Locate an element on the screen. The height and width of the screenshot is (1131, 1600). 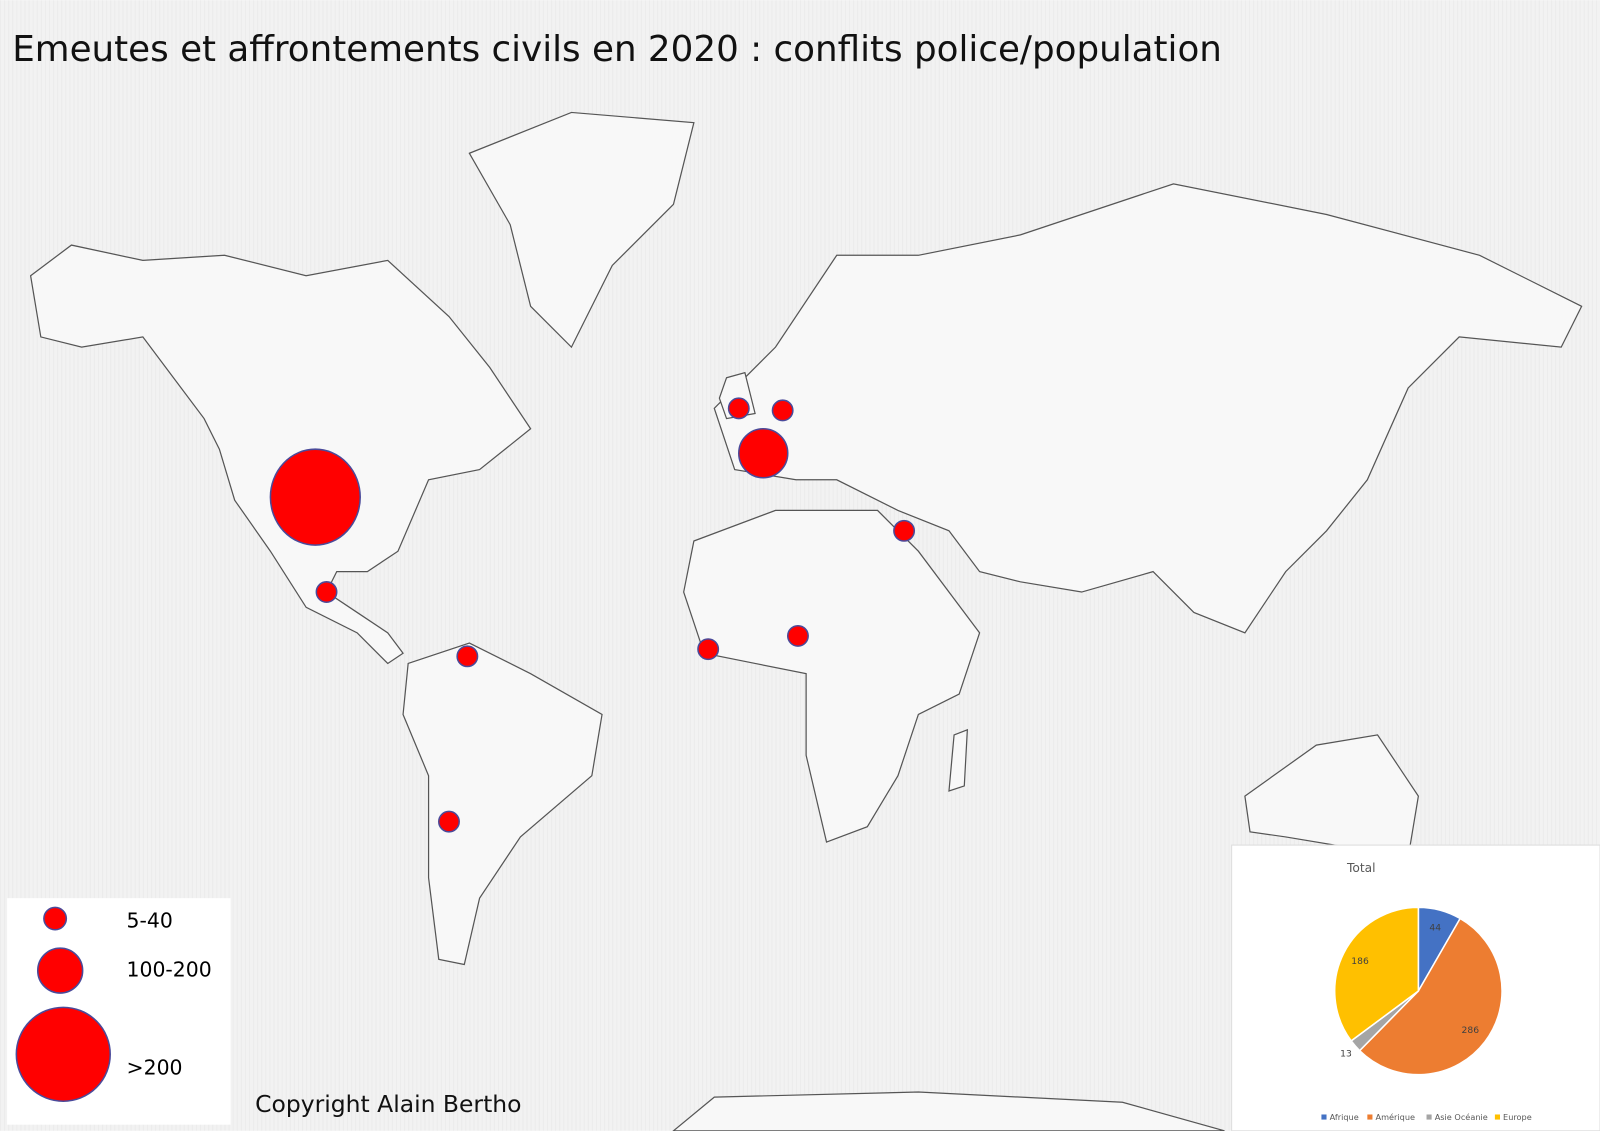
pie-title: Total is located at coordinates (1361, 868).